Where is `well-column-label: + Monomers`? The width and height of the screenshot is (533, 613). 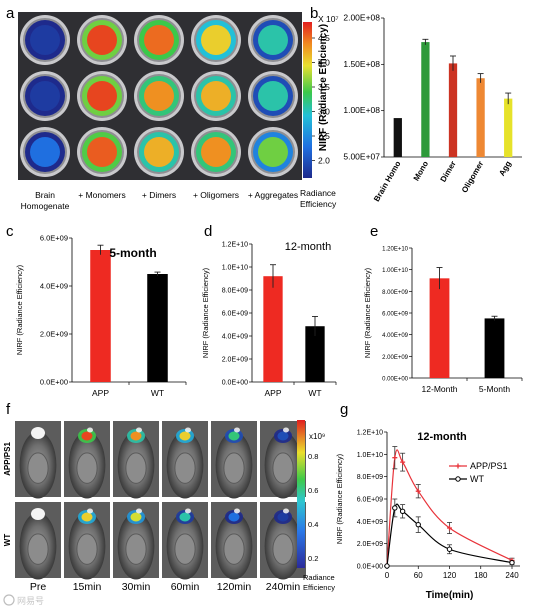 well-column-label: + Monomers is located at coordinates (101, 195).